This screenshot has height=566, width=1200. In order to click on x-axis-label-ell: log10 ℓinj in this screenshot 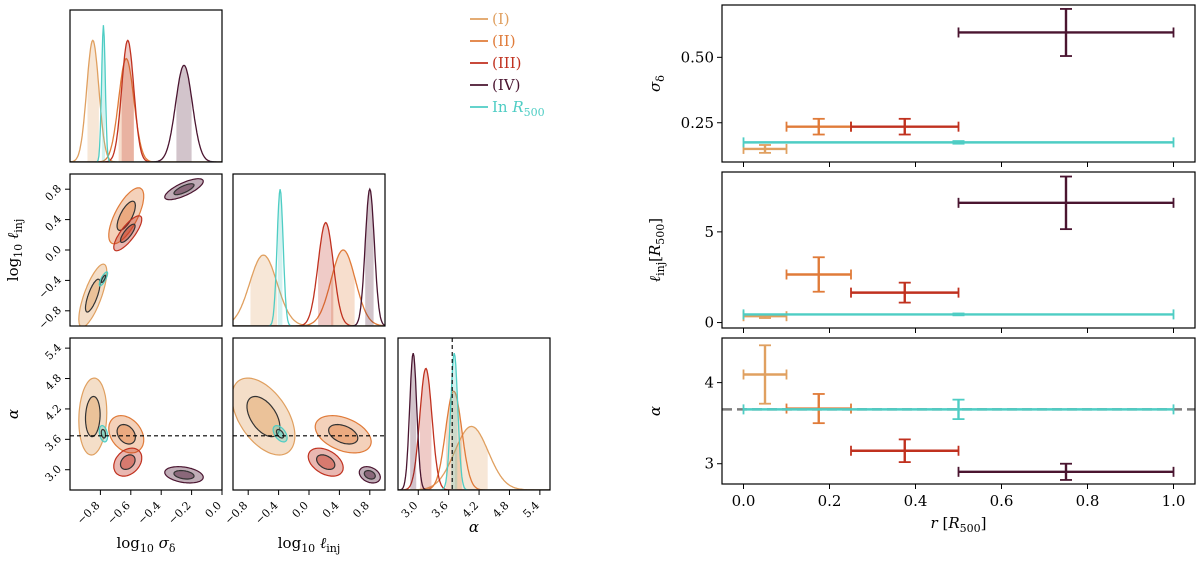, I will do `click(309, 544)`.